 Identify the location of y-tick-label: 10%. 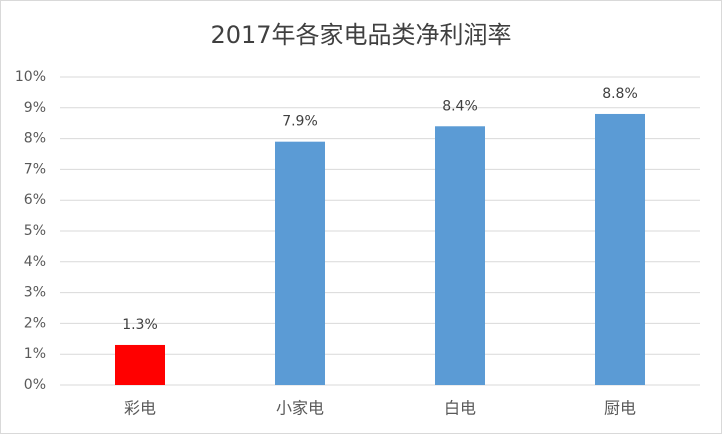
(30, 77).